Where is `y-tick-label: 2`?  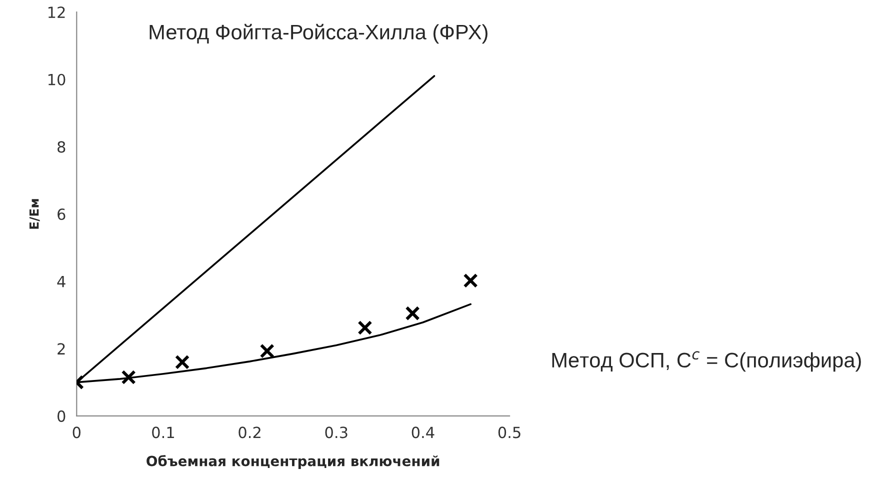
y-tick-label: 2 is located at coordinates (61, 348).